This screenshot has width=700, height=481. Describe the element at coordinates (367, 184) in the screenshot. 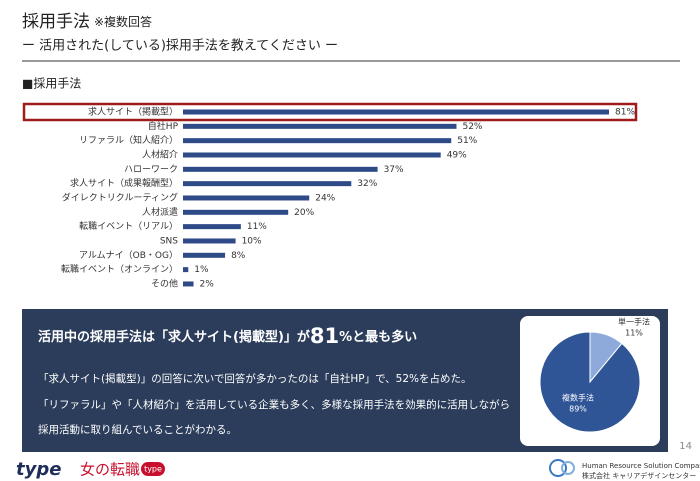

I see `value-label: 32%` at that location.